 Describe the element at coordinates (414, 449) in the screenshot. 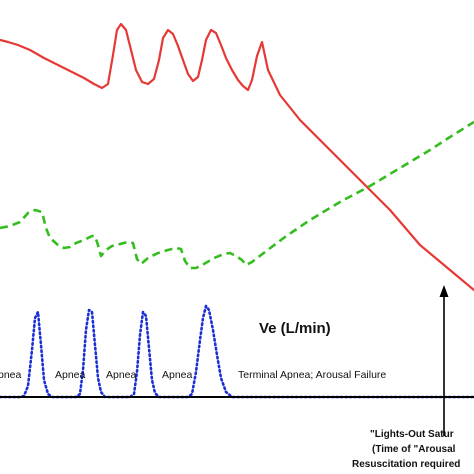

I see `note-line-2: (Time of "Arousal` at that location.